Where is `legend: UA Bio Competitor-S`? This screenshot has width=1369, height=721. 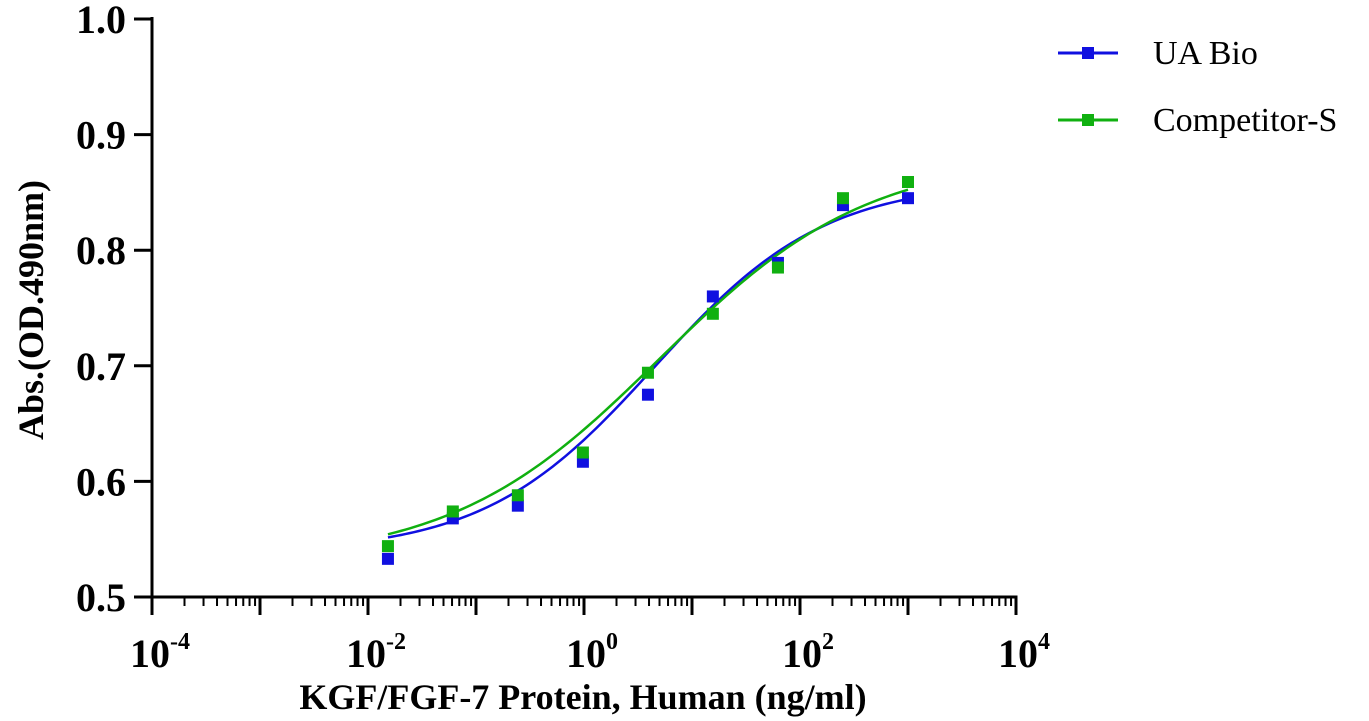
legend: UA Bio Competitor-S is located at coordinates (1197, 87).